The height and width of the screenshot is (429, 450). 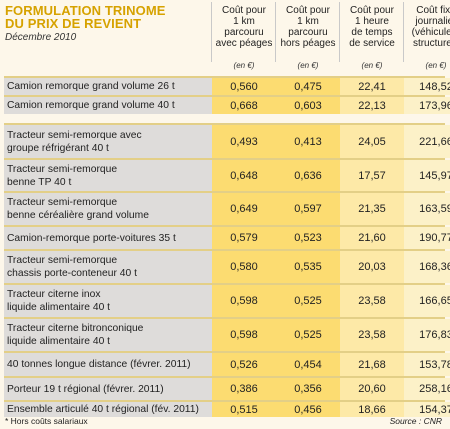 I want to click on cost-cell: 20,60, so click(x=372, y=389).